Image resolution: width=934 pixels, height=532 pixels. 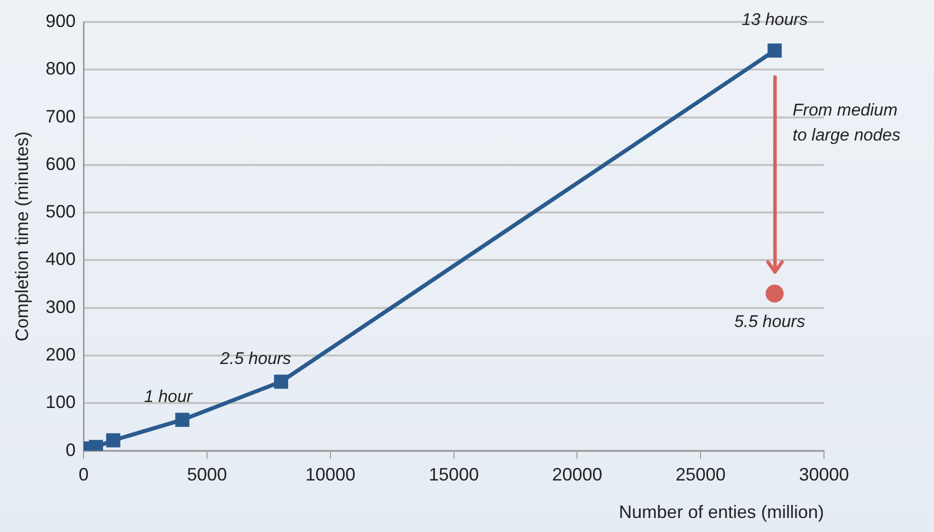 I want to click on y-tick-label: 600, so click(x=61, y=164).